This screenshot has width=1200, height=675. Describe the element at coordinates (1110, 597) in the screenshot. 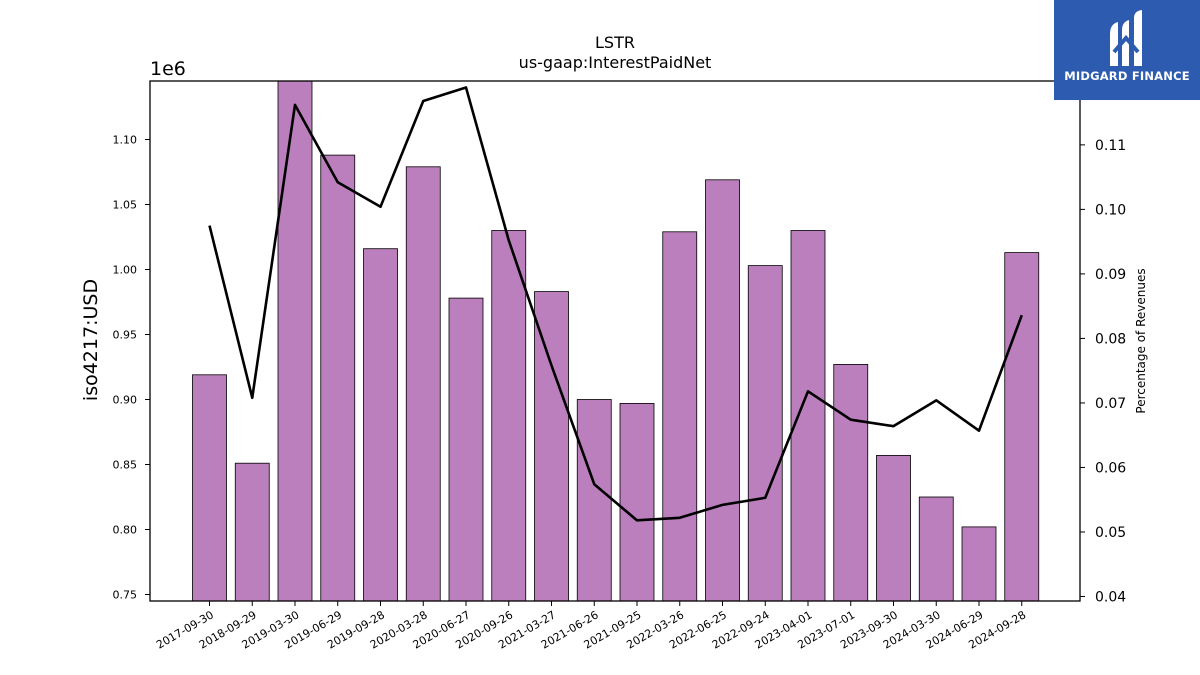

I see `y2-tick-label: 0.04` at that location.